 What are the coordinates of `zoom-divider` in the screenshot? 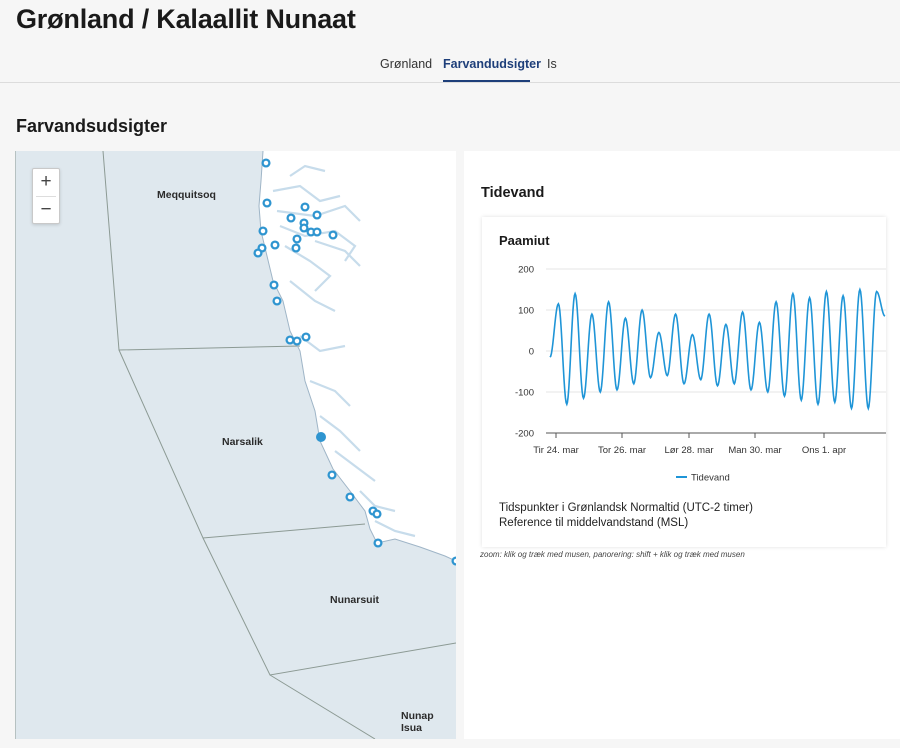 It's located at (46, 196).